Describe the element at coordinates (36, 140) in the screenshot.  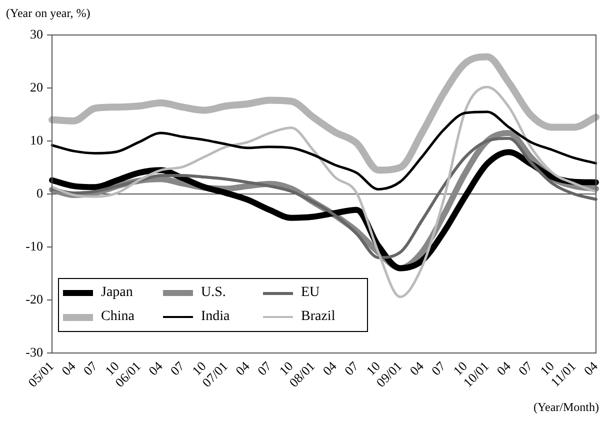
I see `y-tick-label: 10` at that location.